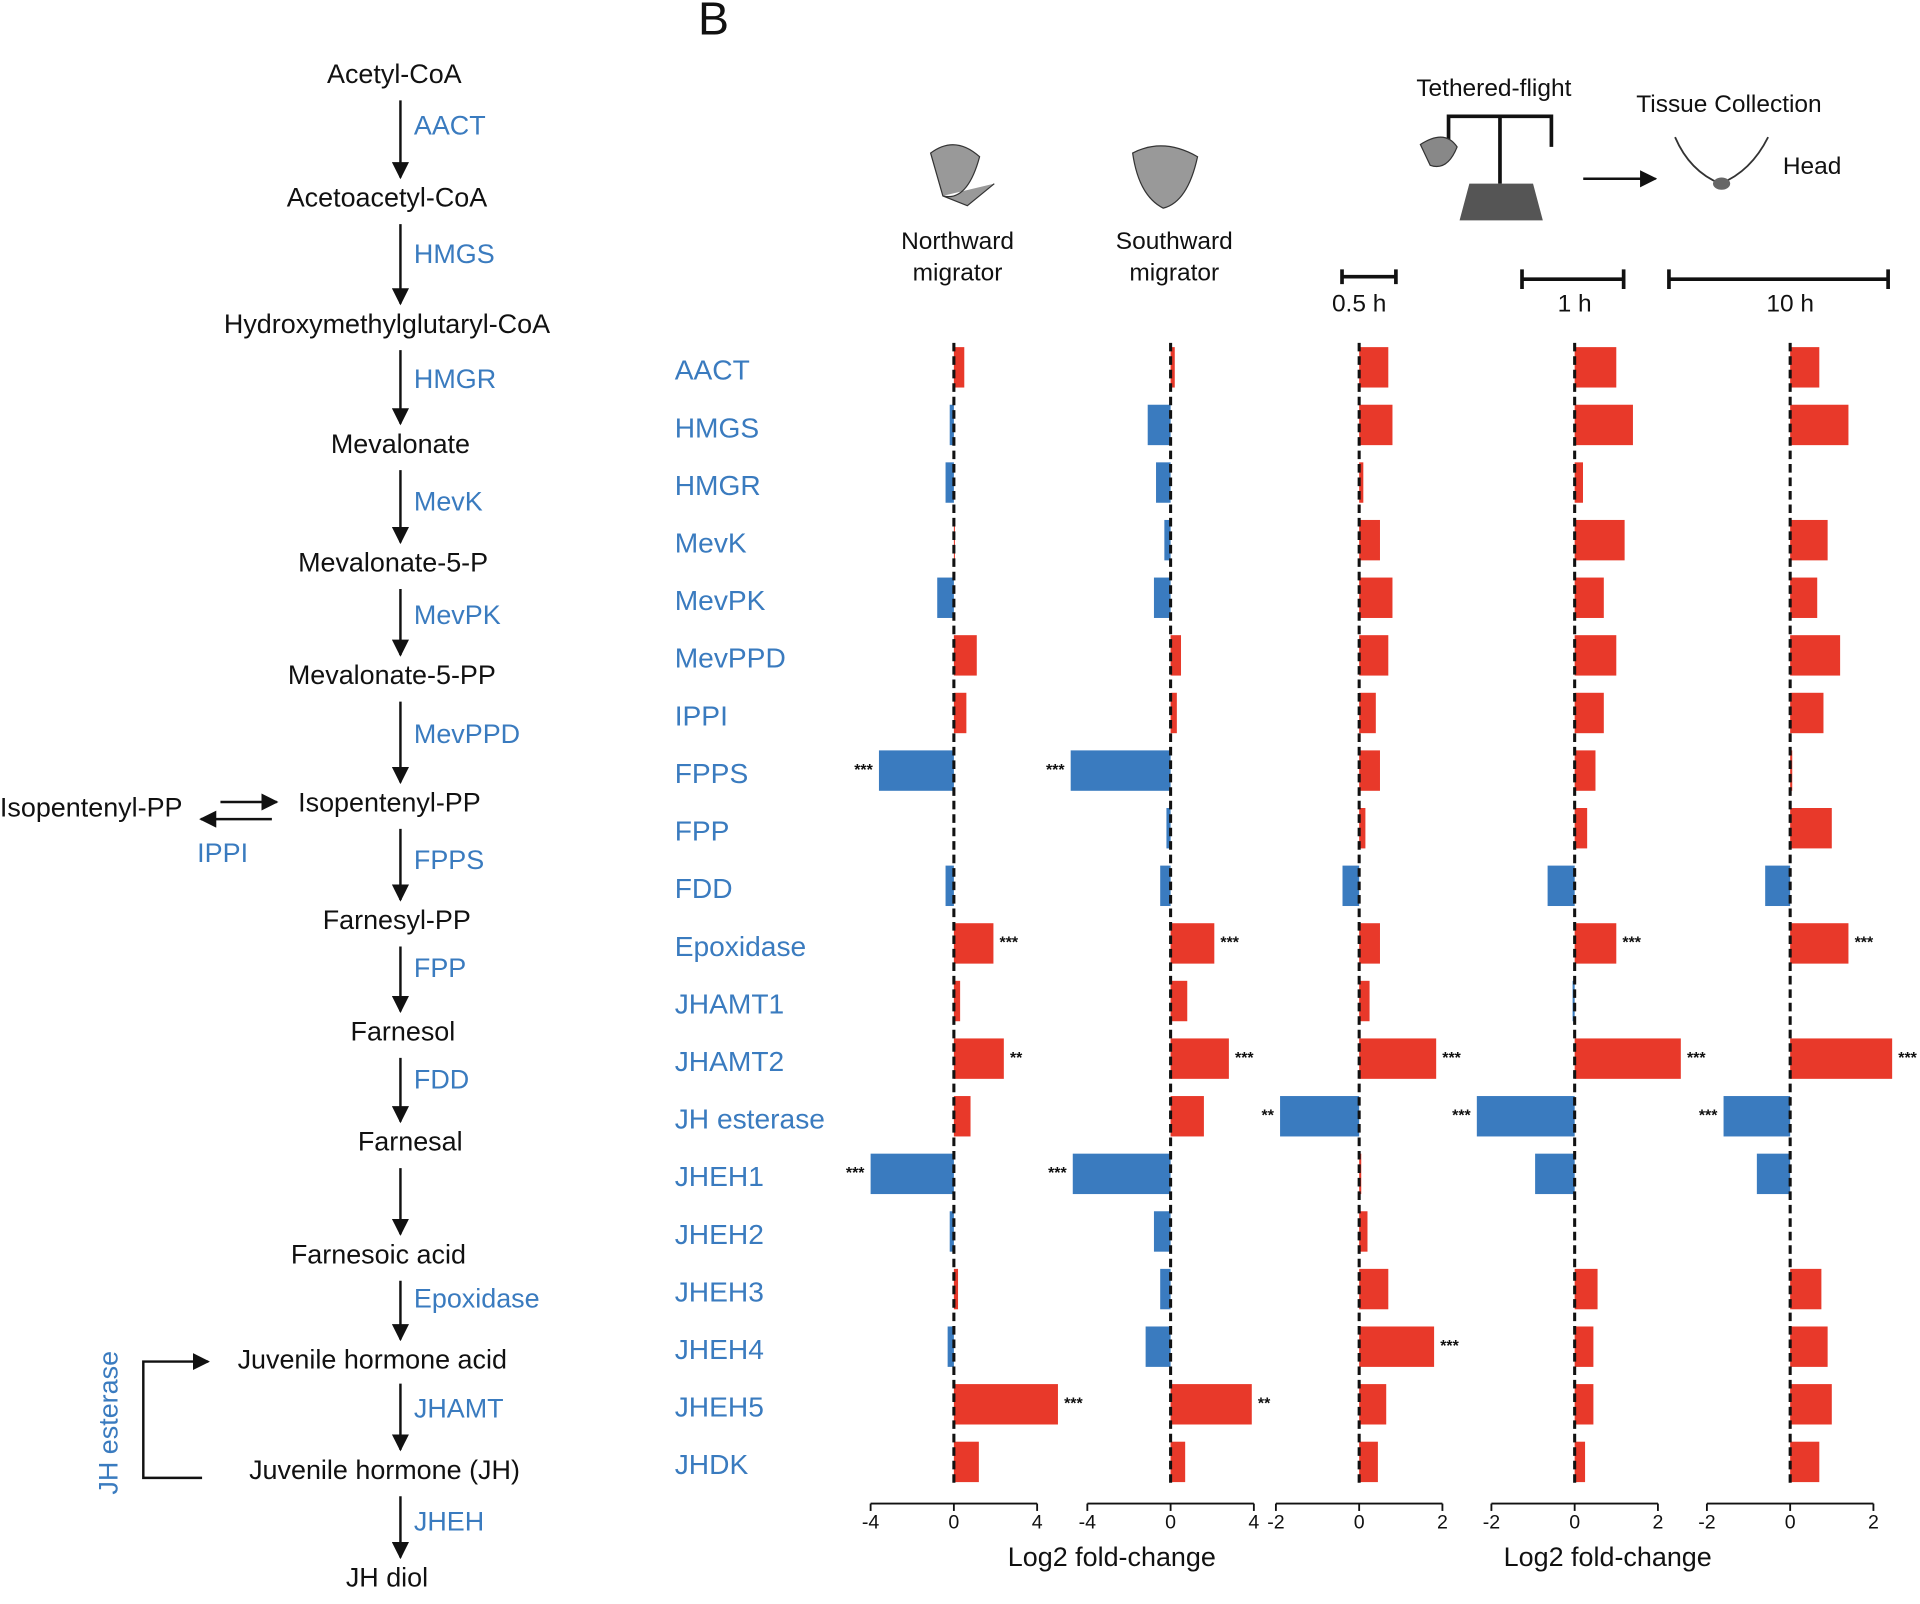 The width and height of the screenshot is (1920, 1604). I want to click on compound: Mevalonate-5-P, so click(393, 563).